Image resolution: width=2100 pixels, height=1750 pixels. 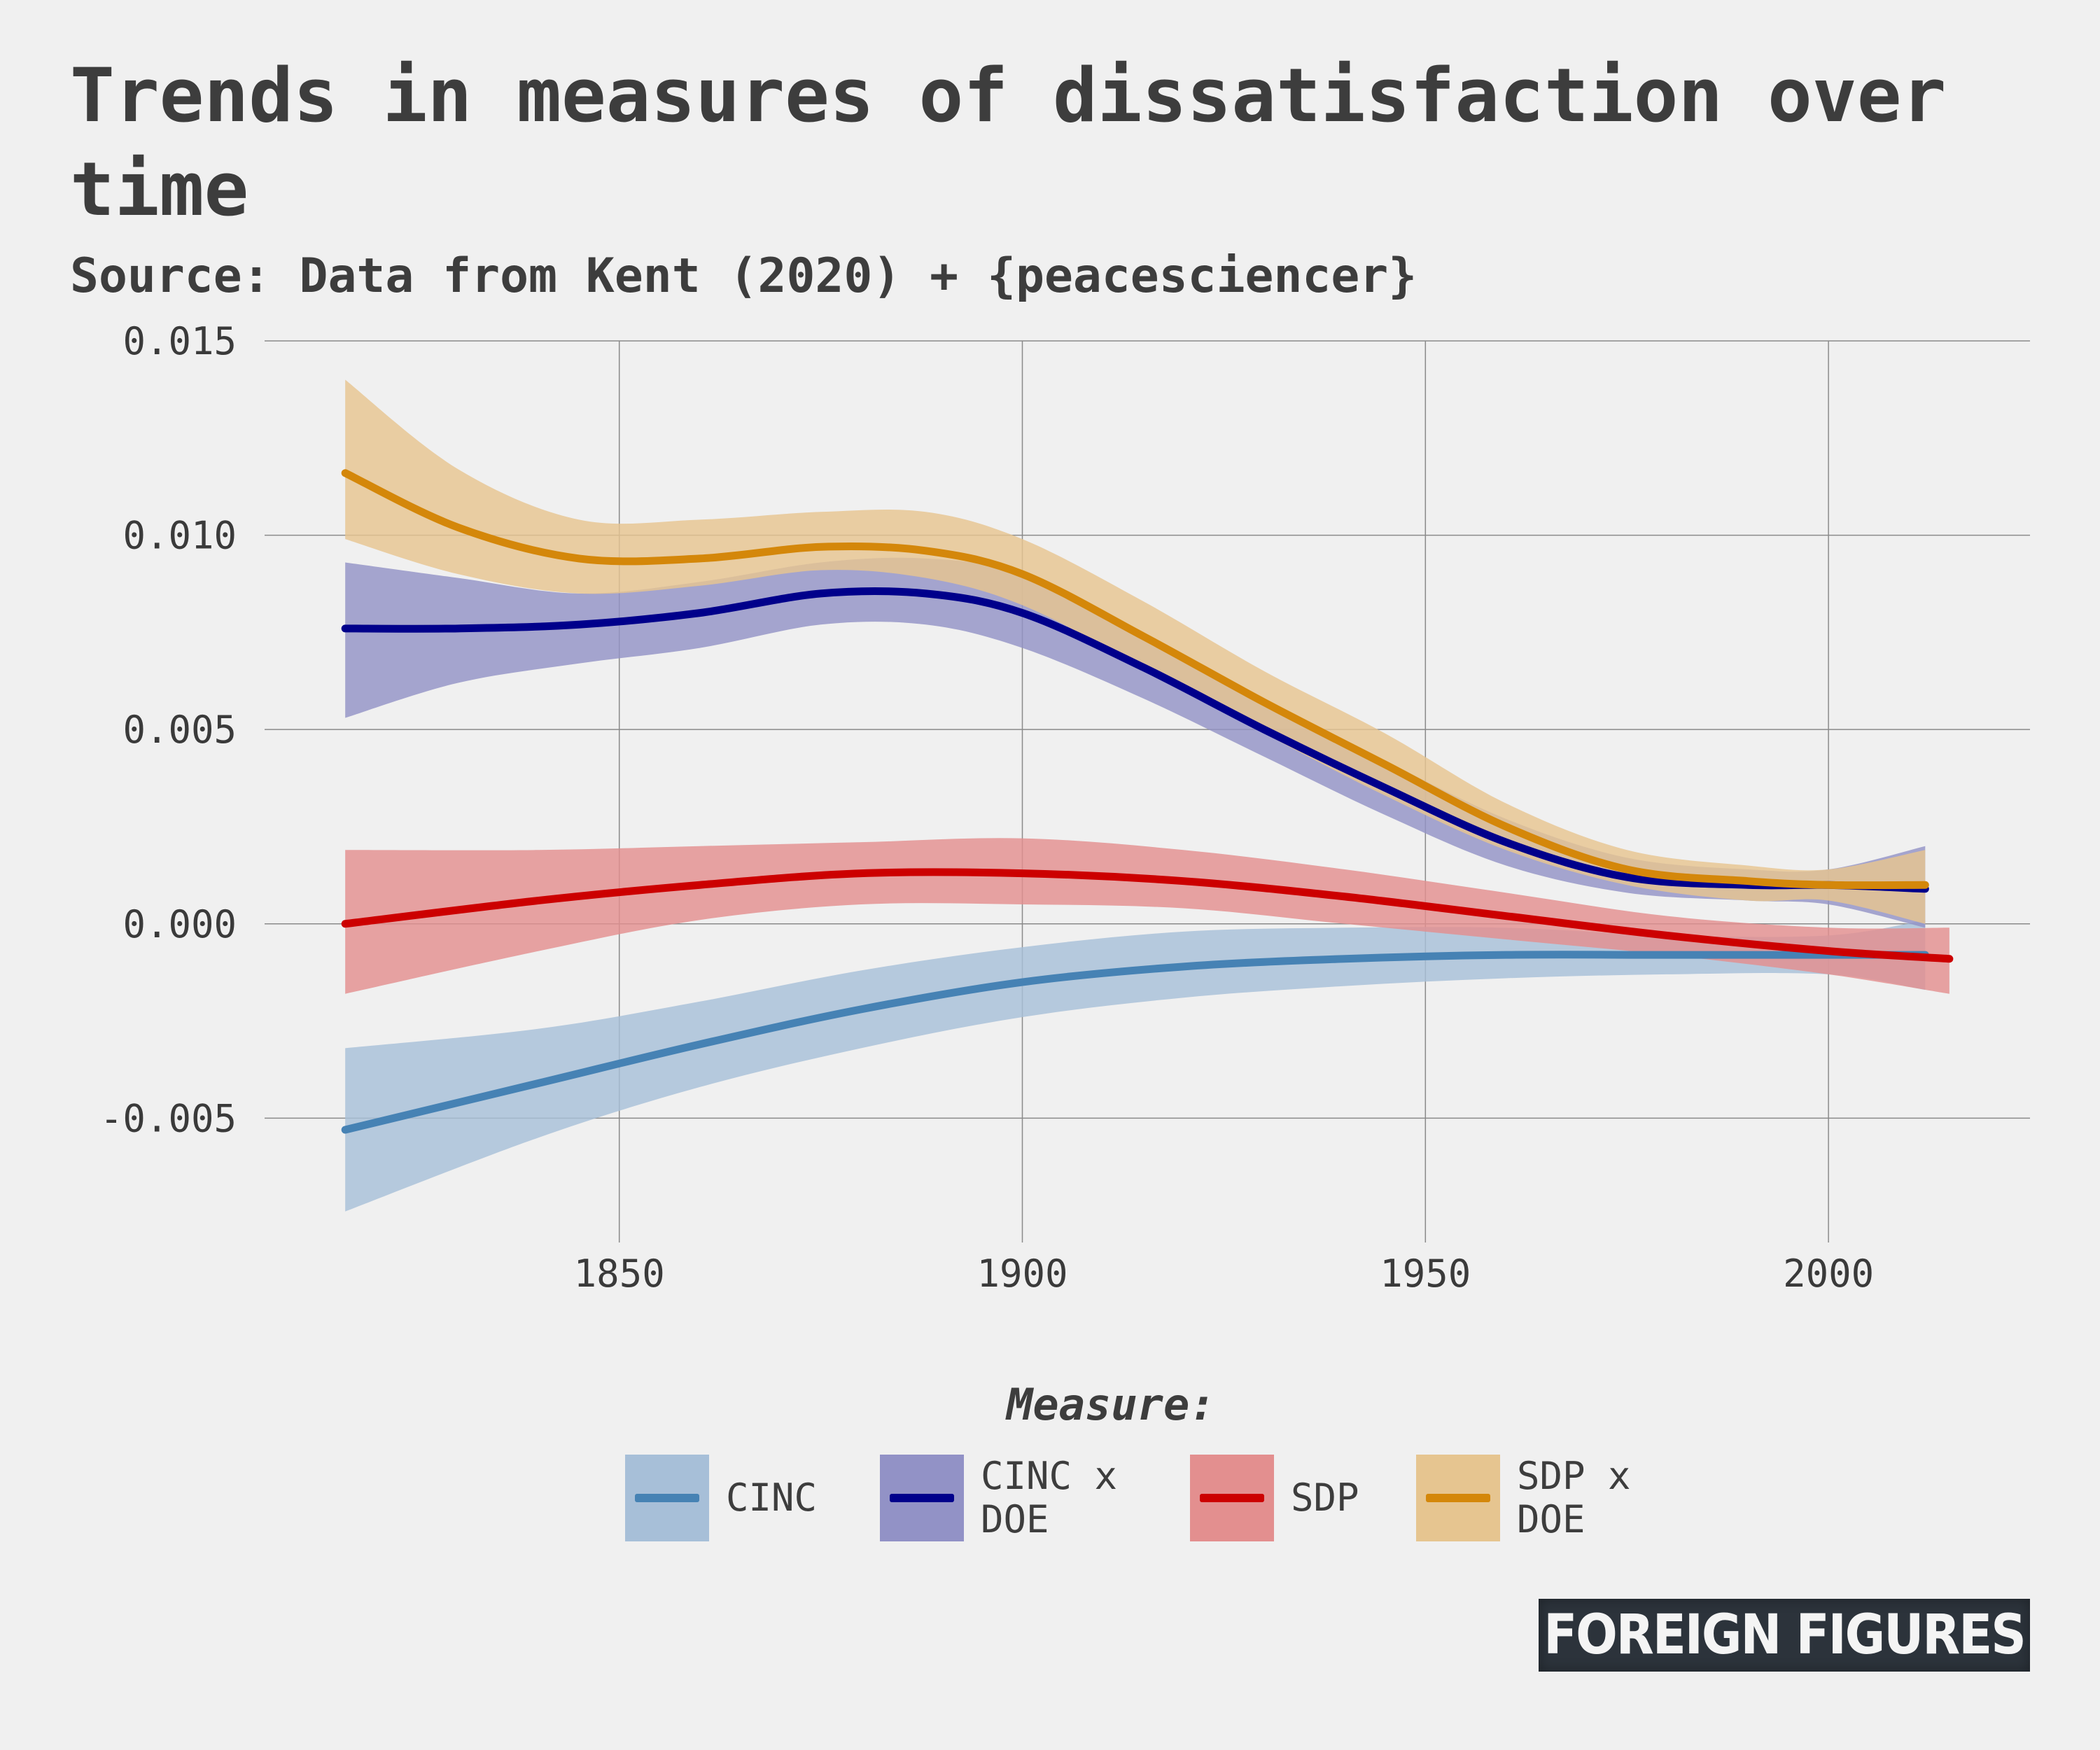 I want to click on brand-logo: FOREIGN FIGURES, so click(x=1784, y=1635).